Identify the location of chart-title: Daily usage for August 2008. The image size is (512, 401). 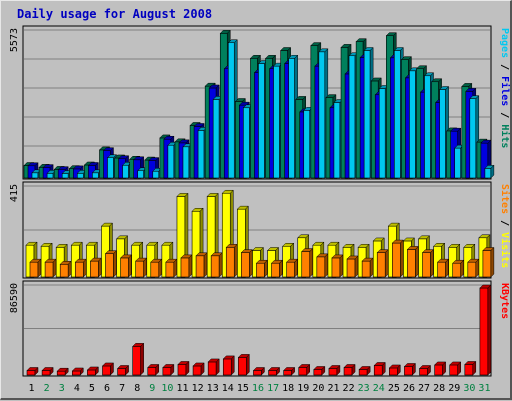
(115, 14).